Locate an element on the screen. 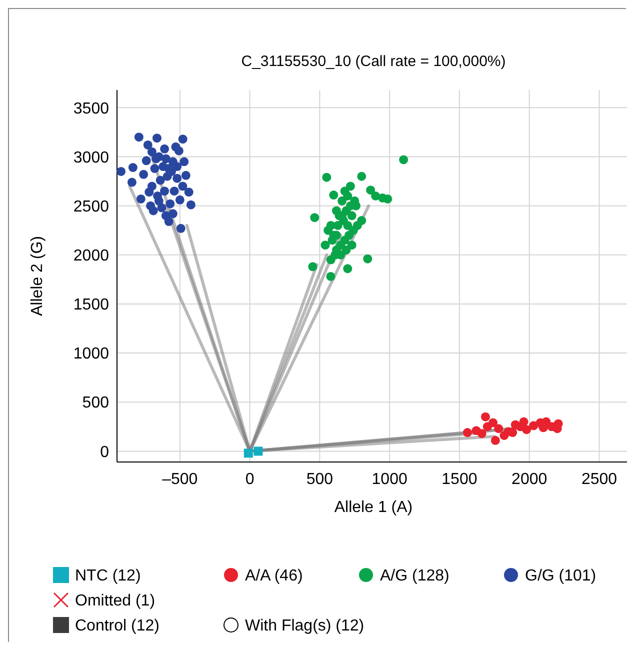 The image size is (635, 650). chart-title: C_31155530_10 (Call rate = 100,000%) is located at coordinates (373, 61).